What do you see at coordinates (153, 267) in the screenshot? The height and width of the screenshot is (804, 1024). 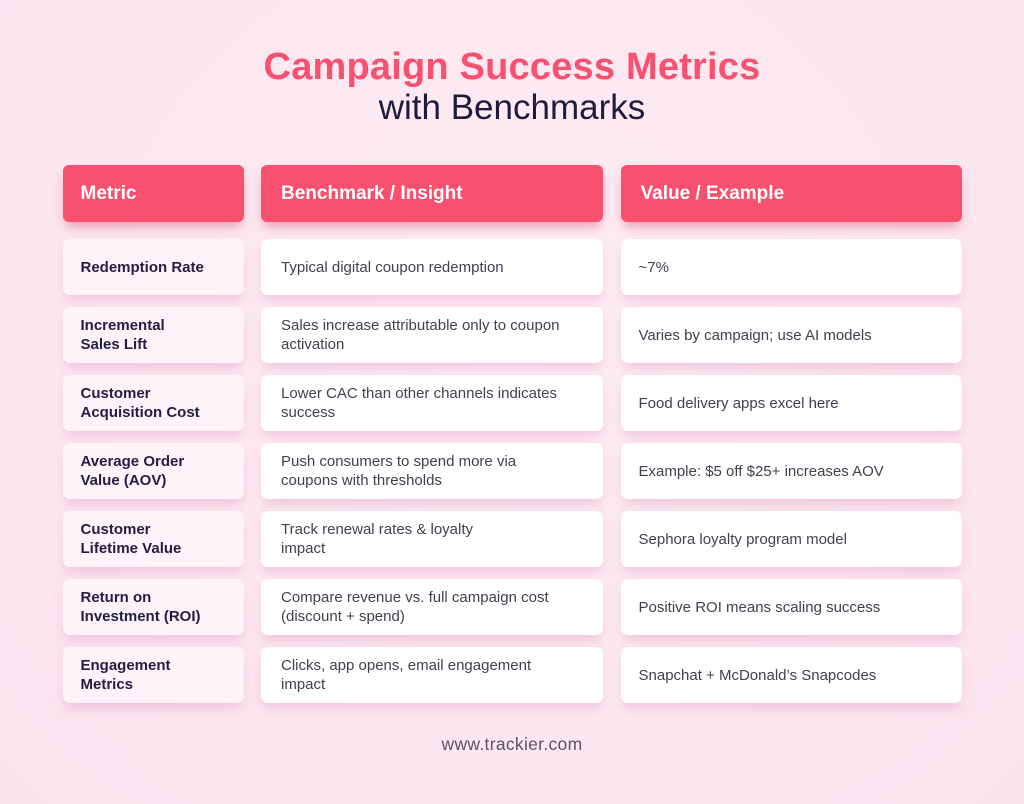 I see `row-redemption-rate-metric: Redemption Rate` at bounding box center [153, 267].